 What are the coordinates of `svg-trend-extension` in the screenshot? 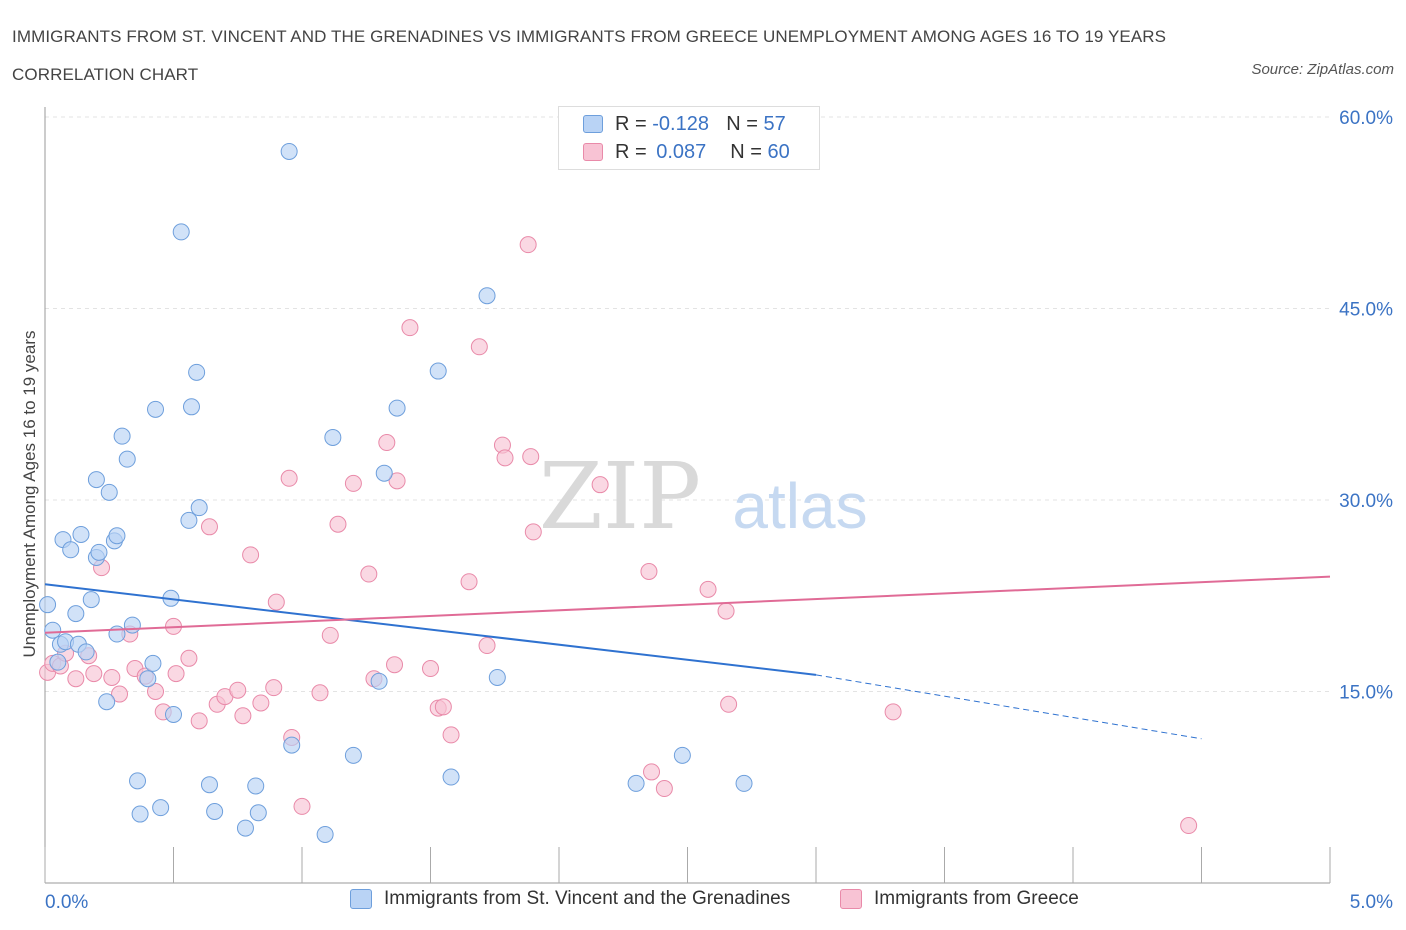 It's located at (1008, 707).